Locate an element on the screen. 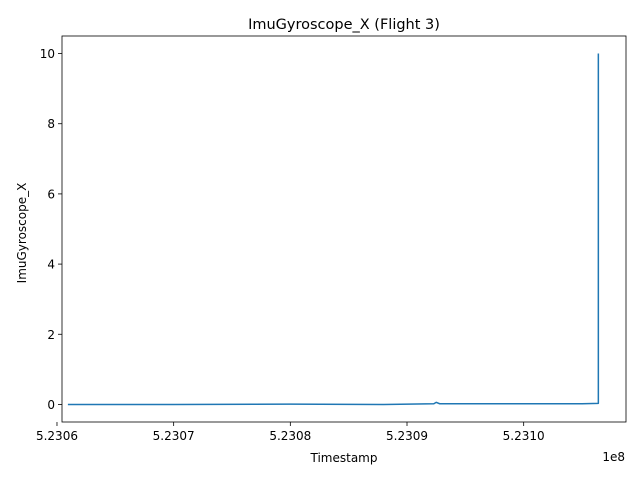 Image resolution: width=640 pixels, height=480 pixels. x-tick-label: 5.2308 is located at coordinates (290, 436).